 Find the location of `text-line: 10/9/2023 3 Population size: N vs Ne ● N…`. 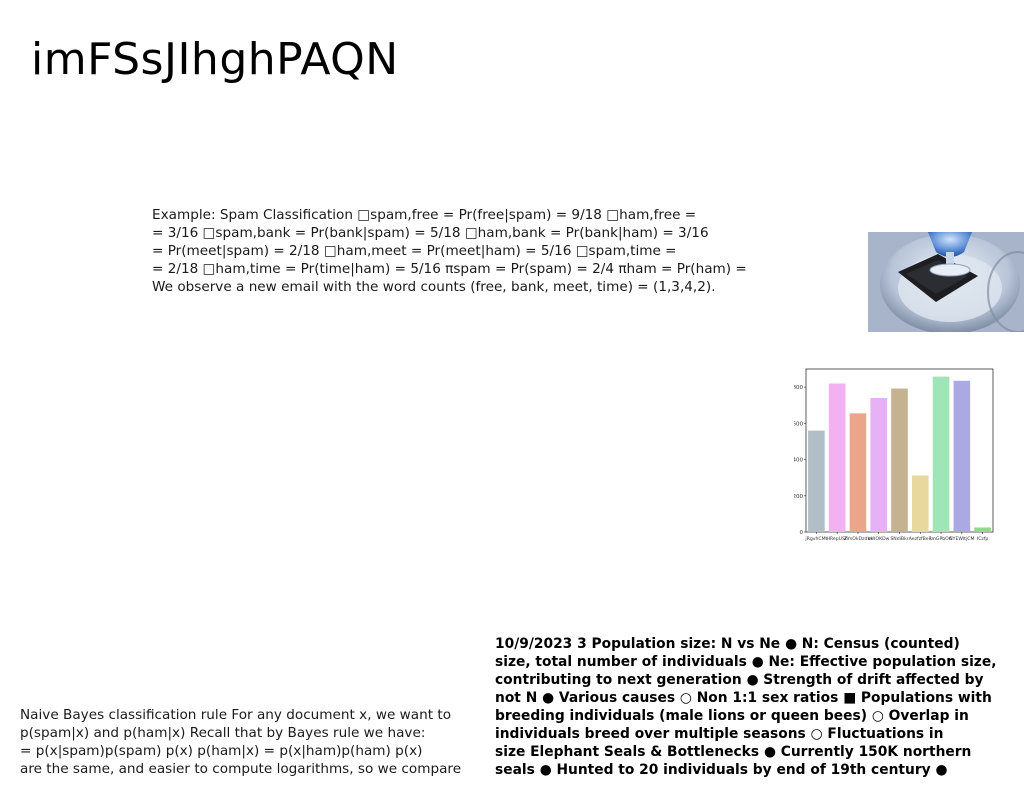

text-line: 10/9/2023 3 Population size: N vs Ne ● N… is located at coordinates (727, 644).